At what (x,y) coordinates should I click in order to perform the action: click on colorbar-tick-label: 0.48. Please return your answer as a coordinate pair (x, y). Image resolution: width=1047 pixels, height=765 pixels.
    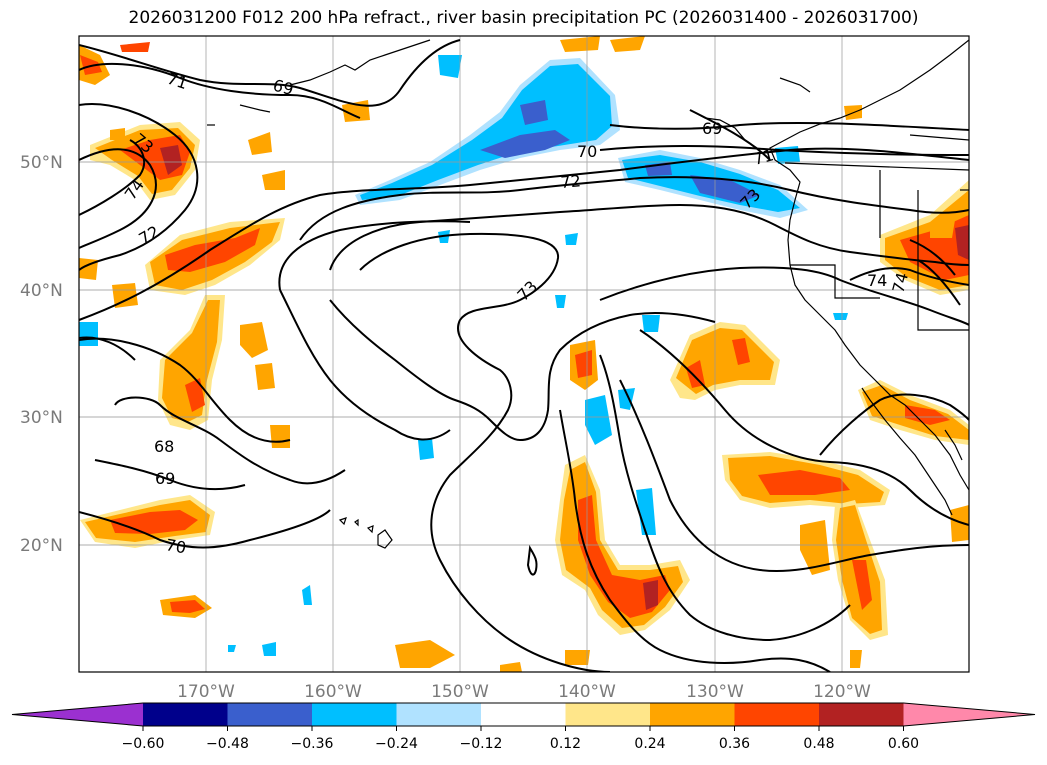
    Looking at the image, I should click on (818, 744).